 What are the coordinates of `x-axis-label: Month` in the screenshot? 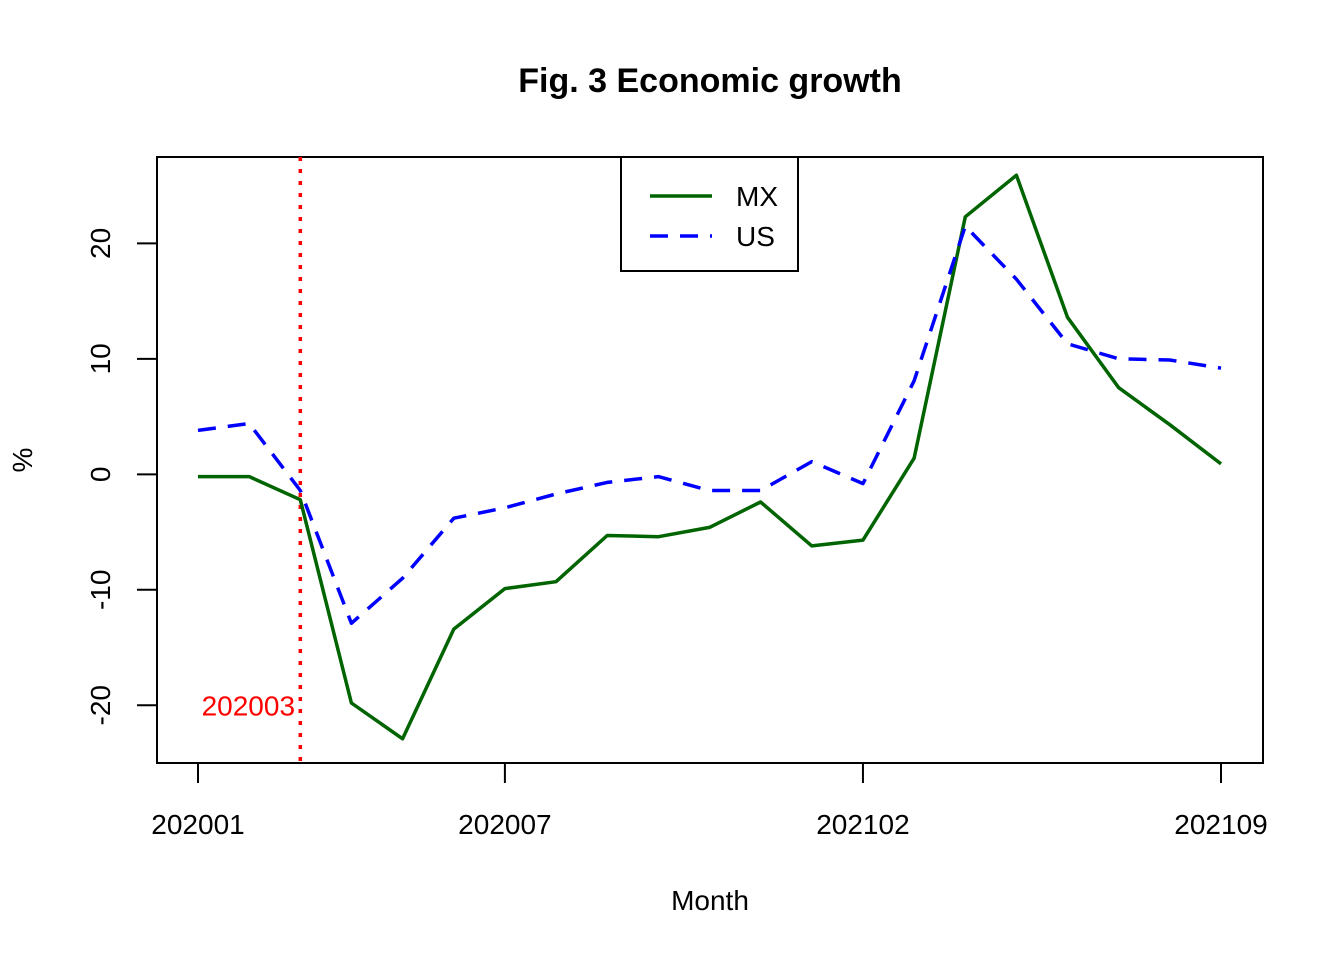 It's located at (710, 900).